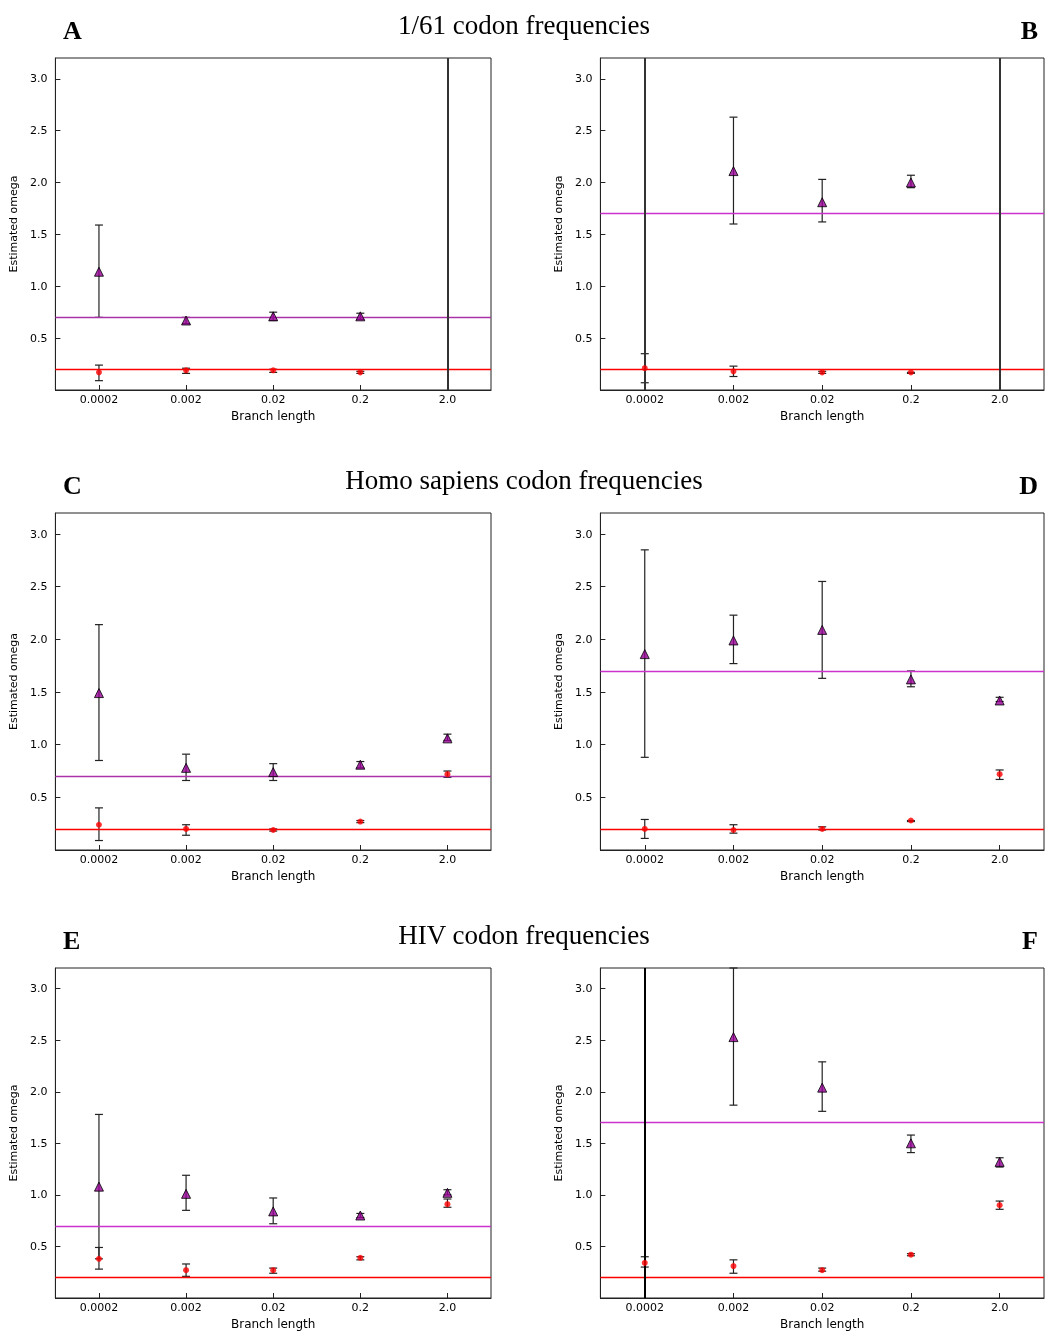 The image size is (1048, 1343). Describe the element at coordinates (72, 940) in the screenshot. I see `chart-title: E` at that location.